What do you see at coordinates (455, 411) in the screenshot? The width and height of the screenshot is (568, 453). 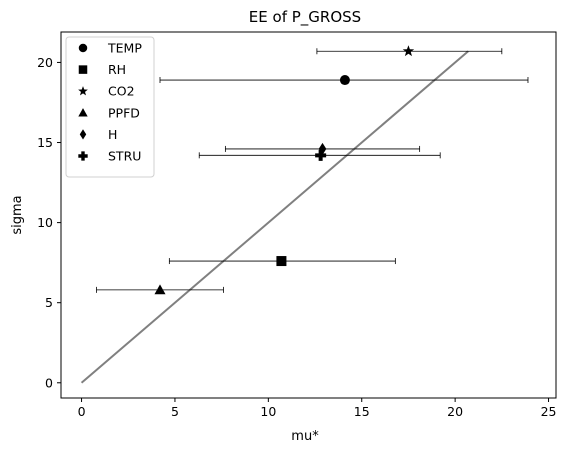 I see `x-tick-label: 20` at bounding box center [455, 411].